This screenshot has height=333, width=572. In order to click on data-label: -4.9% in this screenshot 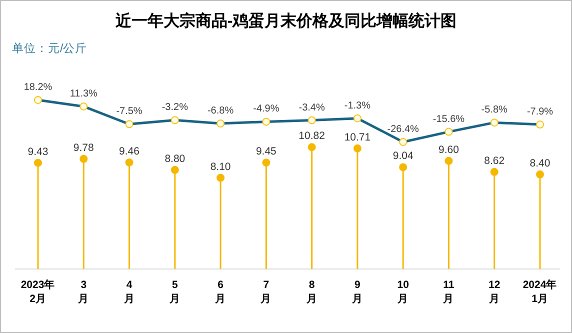, I will do `click(266, 109)`.